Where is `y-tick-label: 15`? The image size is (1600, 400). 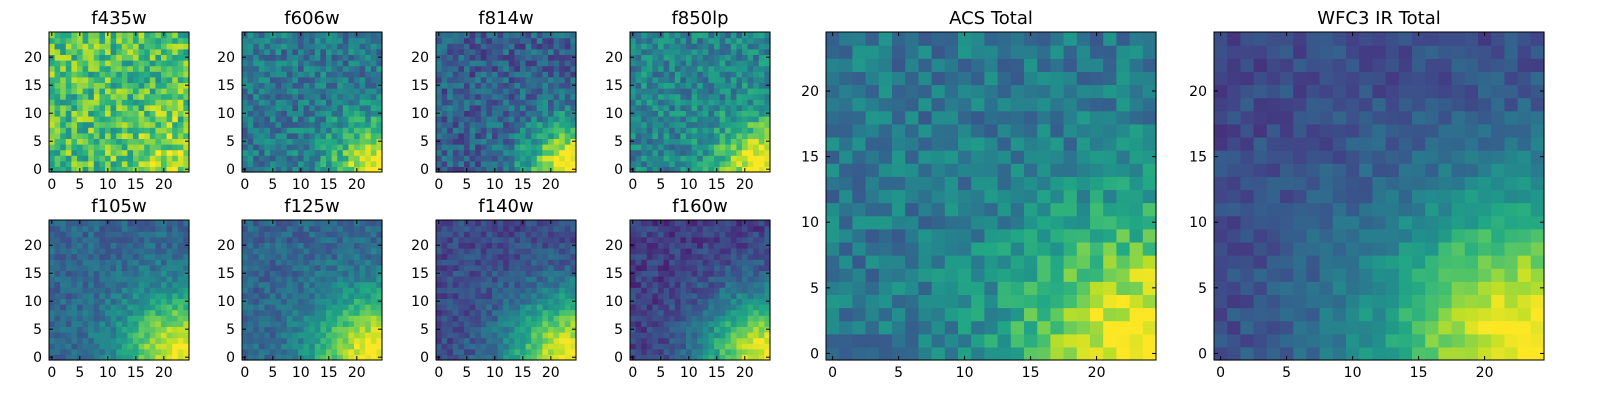
y-tick-label: 15 is located at coordinates (33, 86).